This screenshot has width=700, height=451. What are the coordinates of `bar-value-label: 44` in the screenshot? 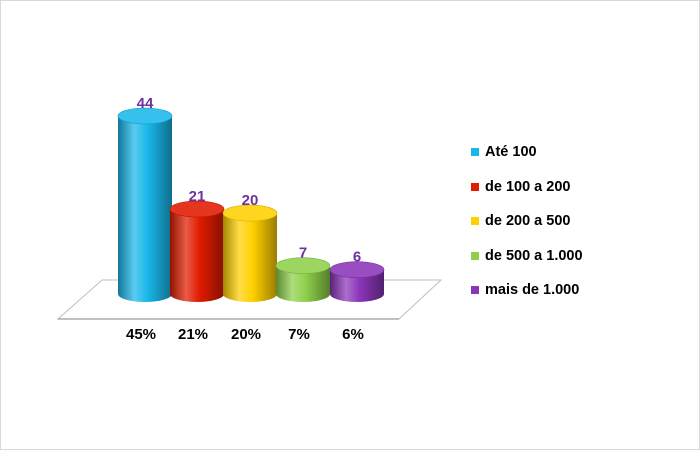 It's located at (145, 103).